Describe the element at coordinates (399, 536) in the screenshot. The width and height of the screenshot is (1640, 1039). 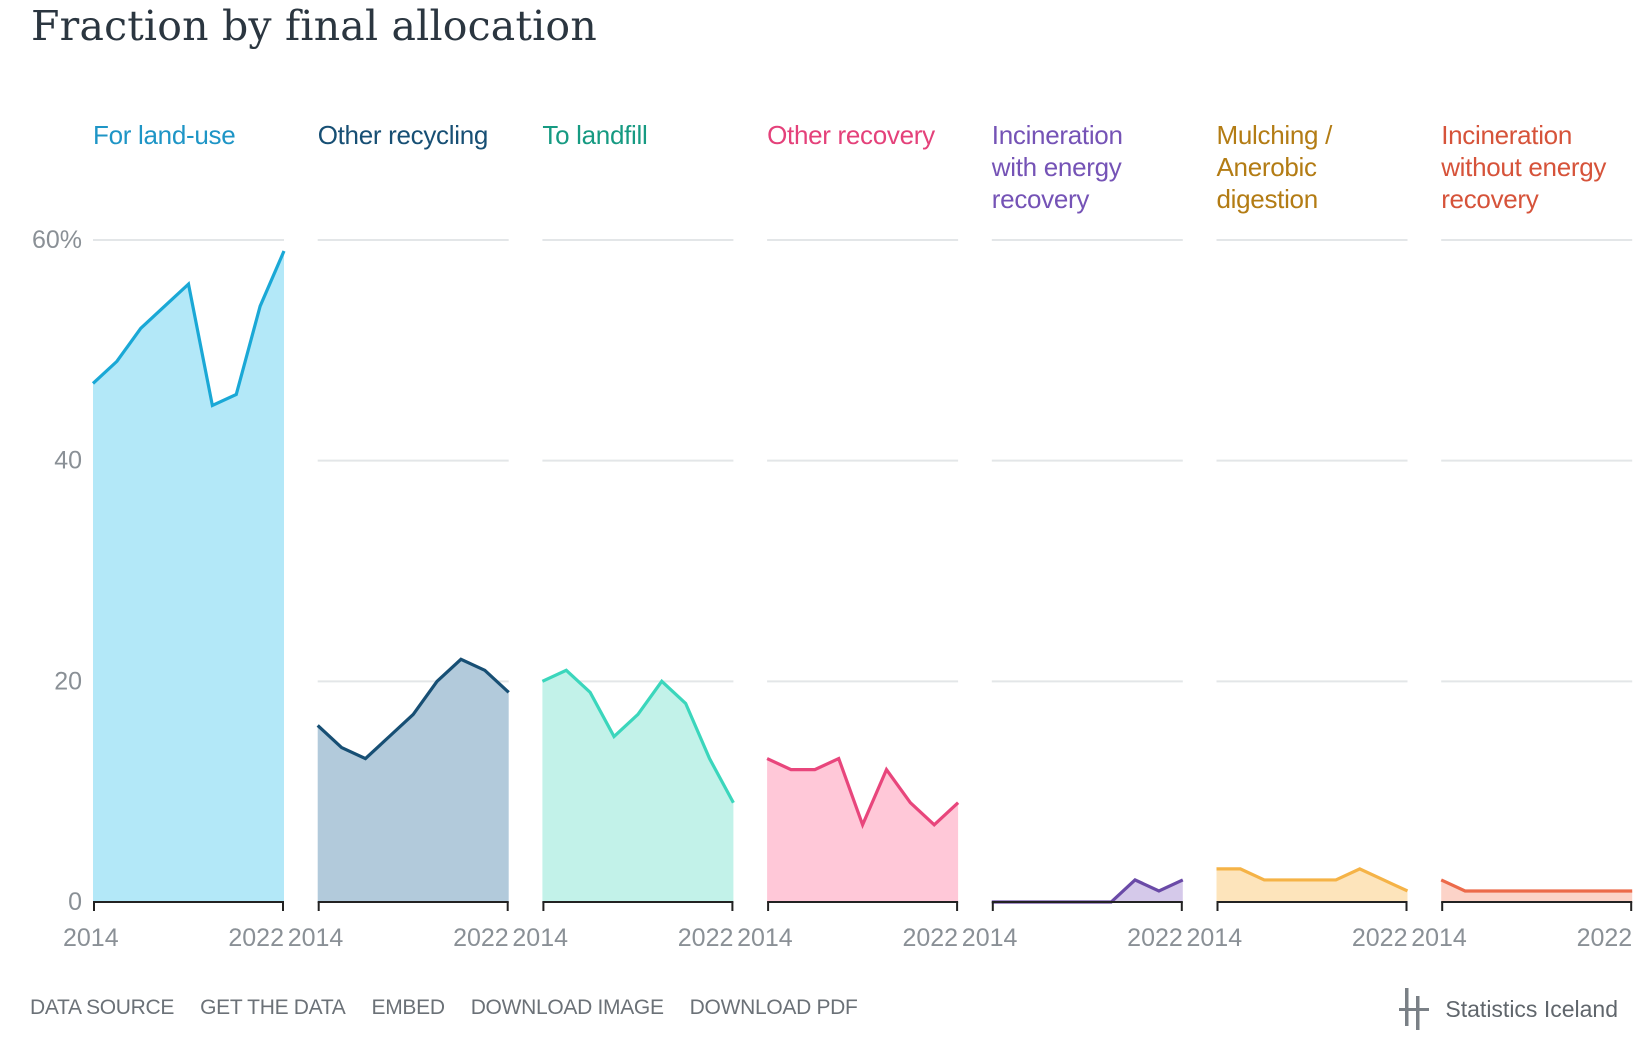
I see `panel-other-recycling: Other recycling 2014 2022` at that location.